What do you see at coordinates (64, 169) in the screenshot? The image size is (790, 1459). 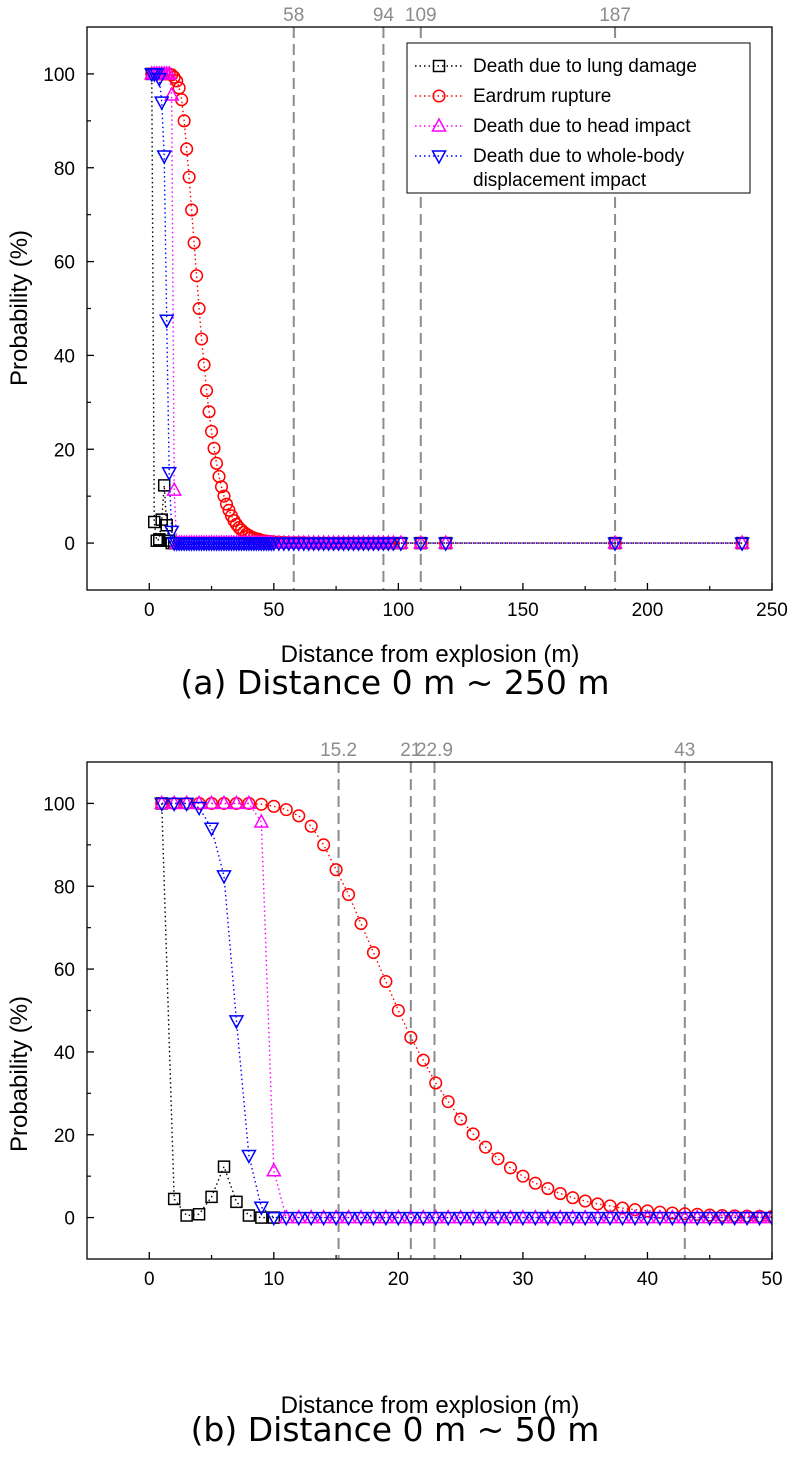 I see `y-tick-label: 80` at bounding box center [64, 169].